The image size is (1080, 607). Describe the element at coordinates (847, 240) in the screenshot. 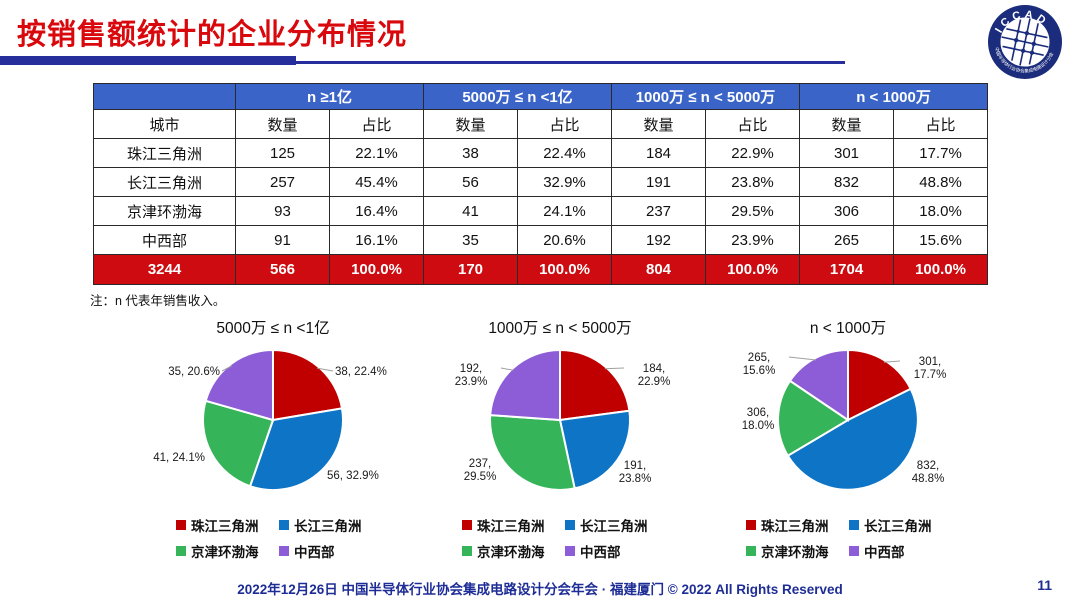

I see `count-cell: 265` at that location.